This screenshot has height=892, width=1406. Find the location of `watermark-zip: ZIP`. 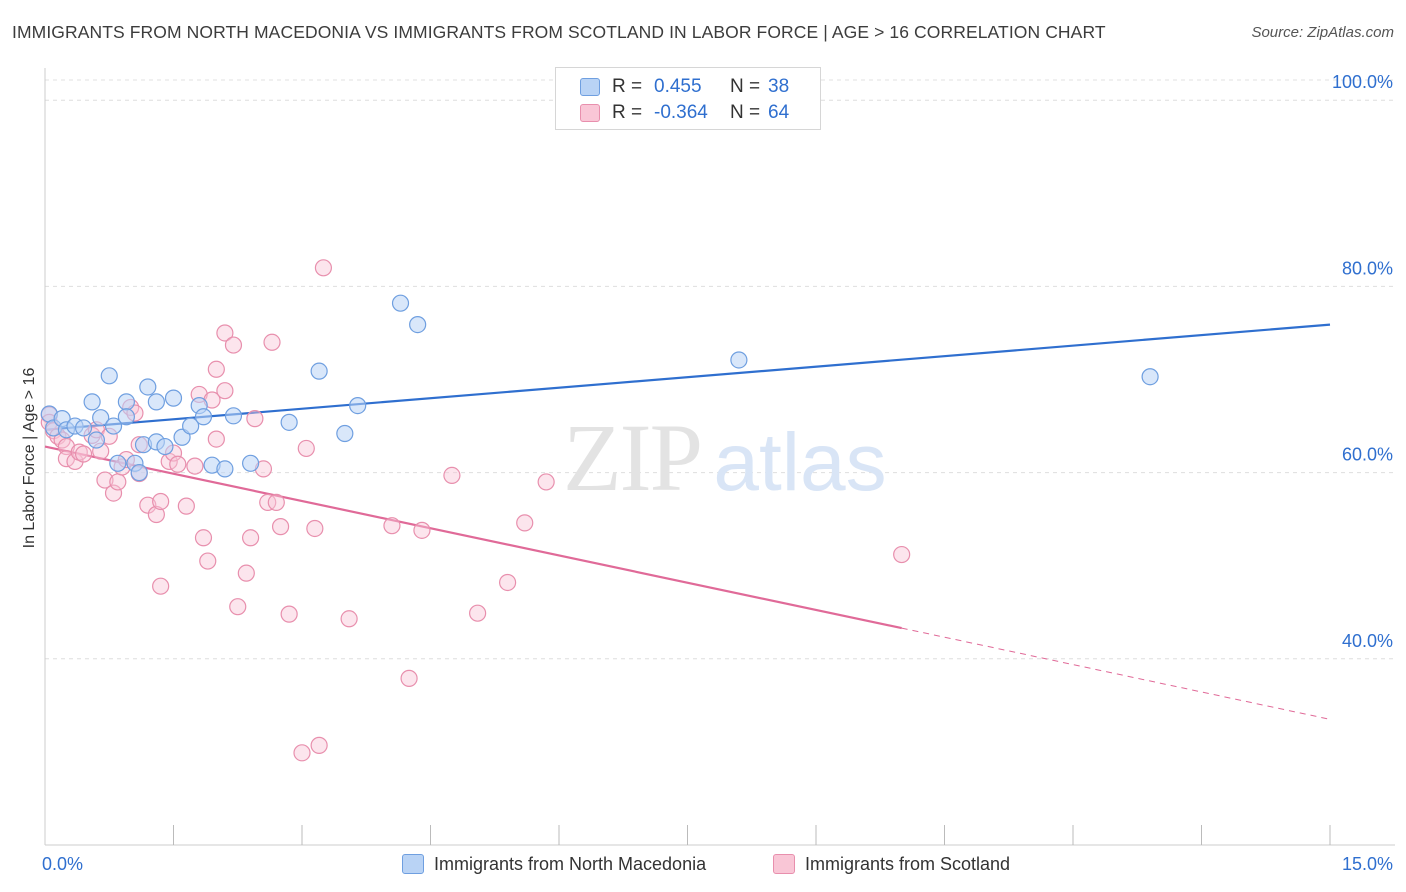

watermark-zip: ZIP is located at coordinates (632, 457).